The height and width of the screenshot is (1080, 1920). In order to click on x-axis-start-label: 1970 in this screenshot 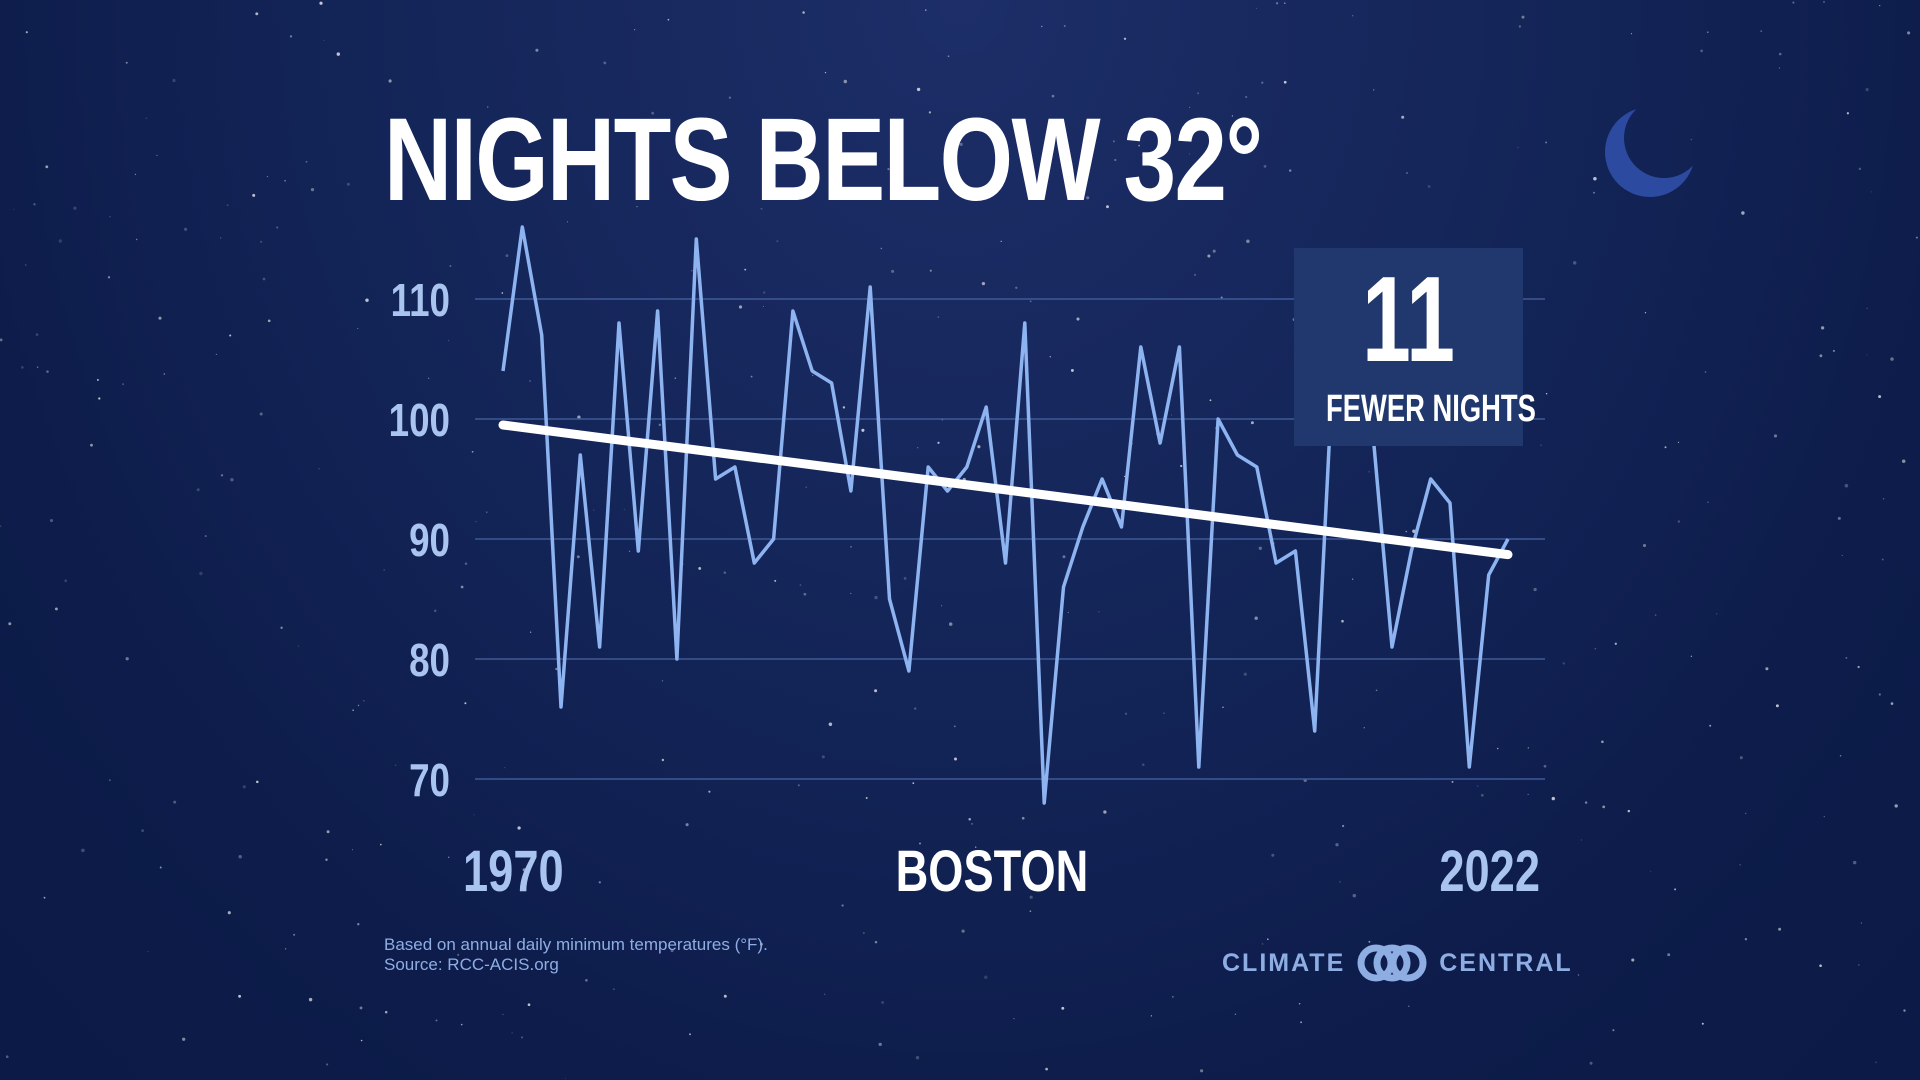, I will do `click(513, 871)`.